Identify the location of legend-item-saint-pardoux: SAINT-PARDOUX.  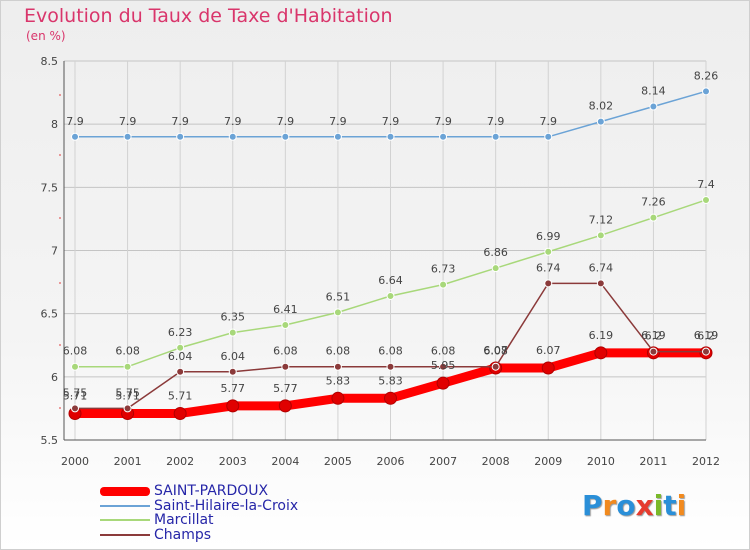
(199, 491).